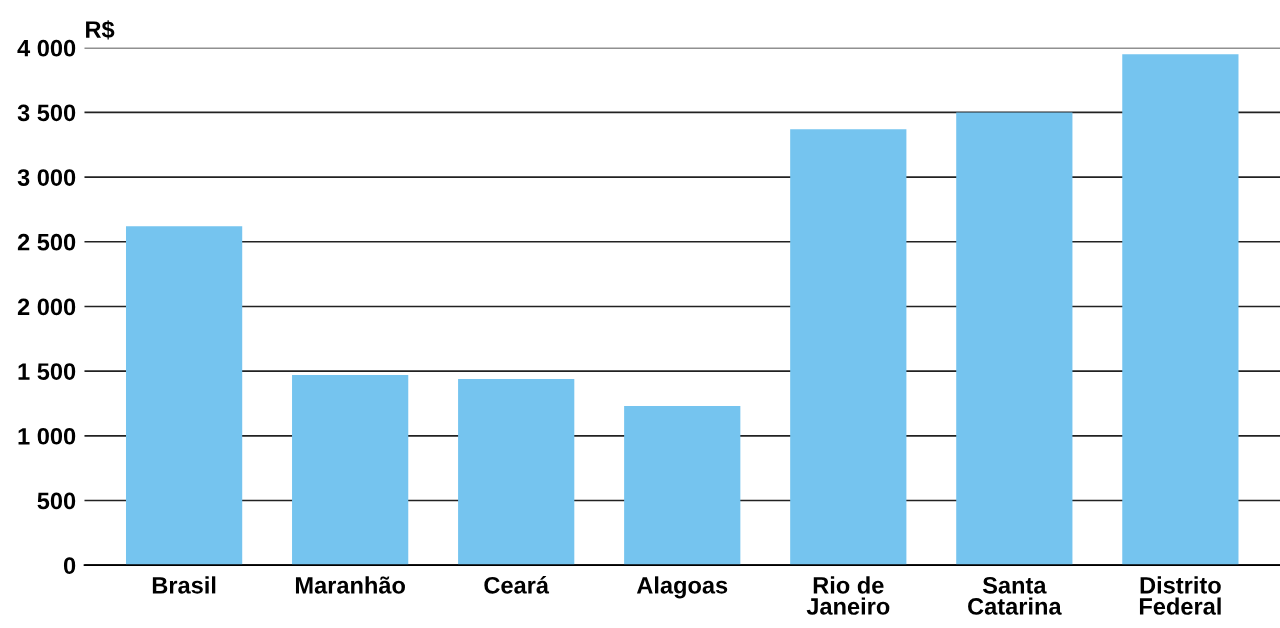 The height and width of the screenshot is (628, 1280). I want to click on x-tick-label: Ceará, so click(517, 585).